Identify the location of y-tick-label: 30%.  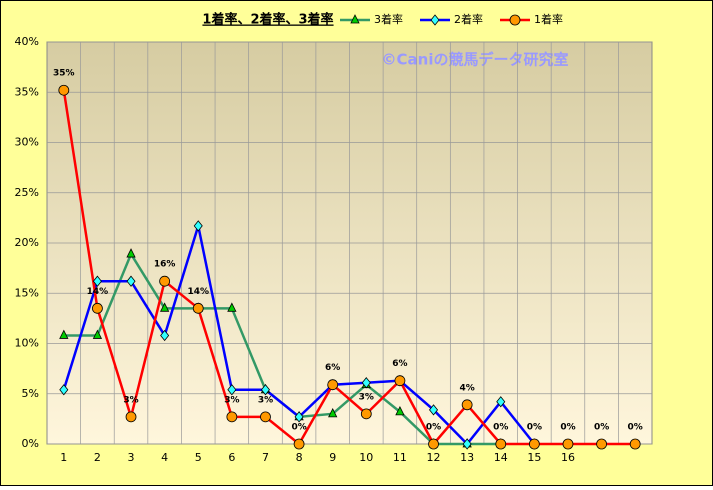
(27, 142).